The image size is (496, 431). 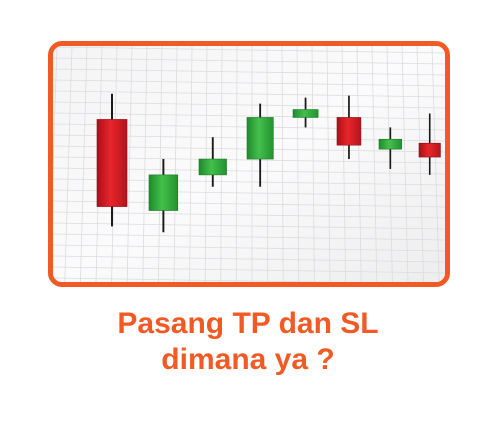 What do you see at coordinates (248, 323) in the screenshot?
I see `caption-line-1: Pasang TP dan SL` at bounding box center [248, 323].